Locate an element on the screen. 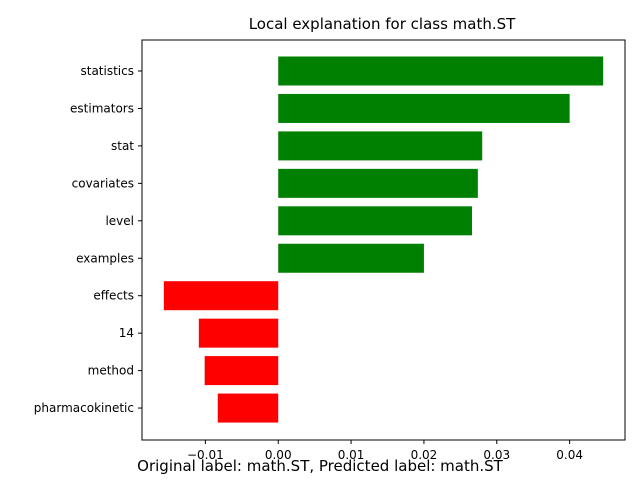 Image resolution: width=640 pixels, height=480 pixels. y-tick-label-statistics: statistics is located at coordinates (108, 71).